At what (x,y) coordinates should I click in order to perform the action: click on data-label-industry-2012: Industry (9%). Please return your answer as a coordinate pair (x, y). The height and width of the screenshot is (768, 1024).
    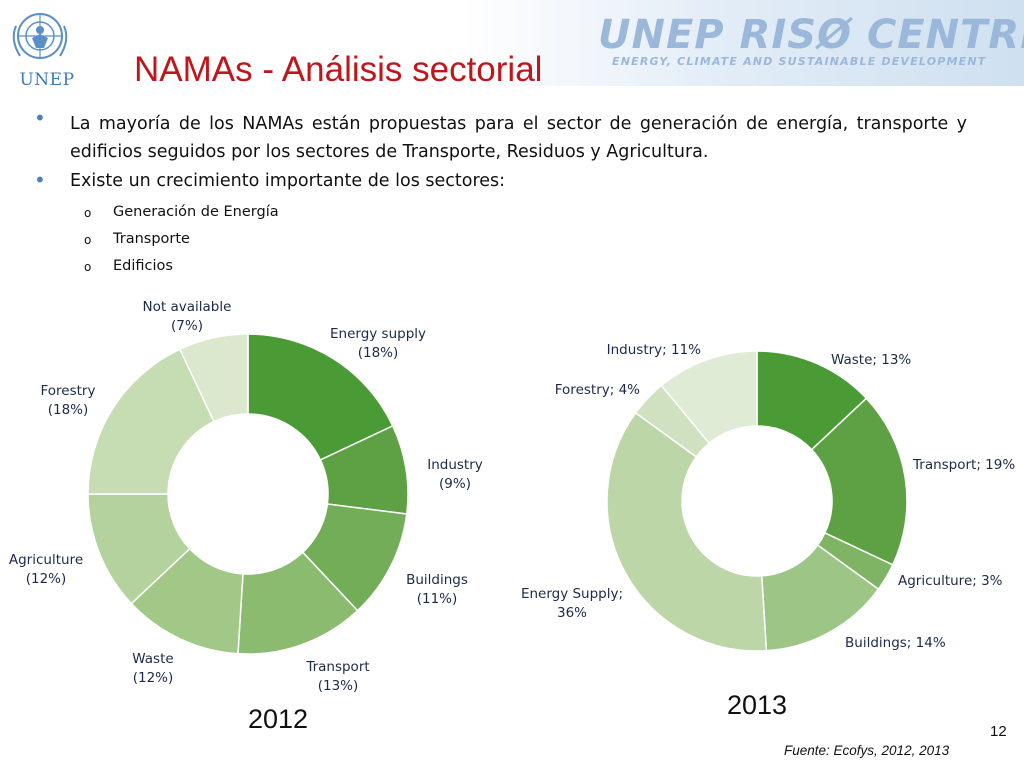
    Looking at the image, I should click on (455, 474).